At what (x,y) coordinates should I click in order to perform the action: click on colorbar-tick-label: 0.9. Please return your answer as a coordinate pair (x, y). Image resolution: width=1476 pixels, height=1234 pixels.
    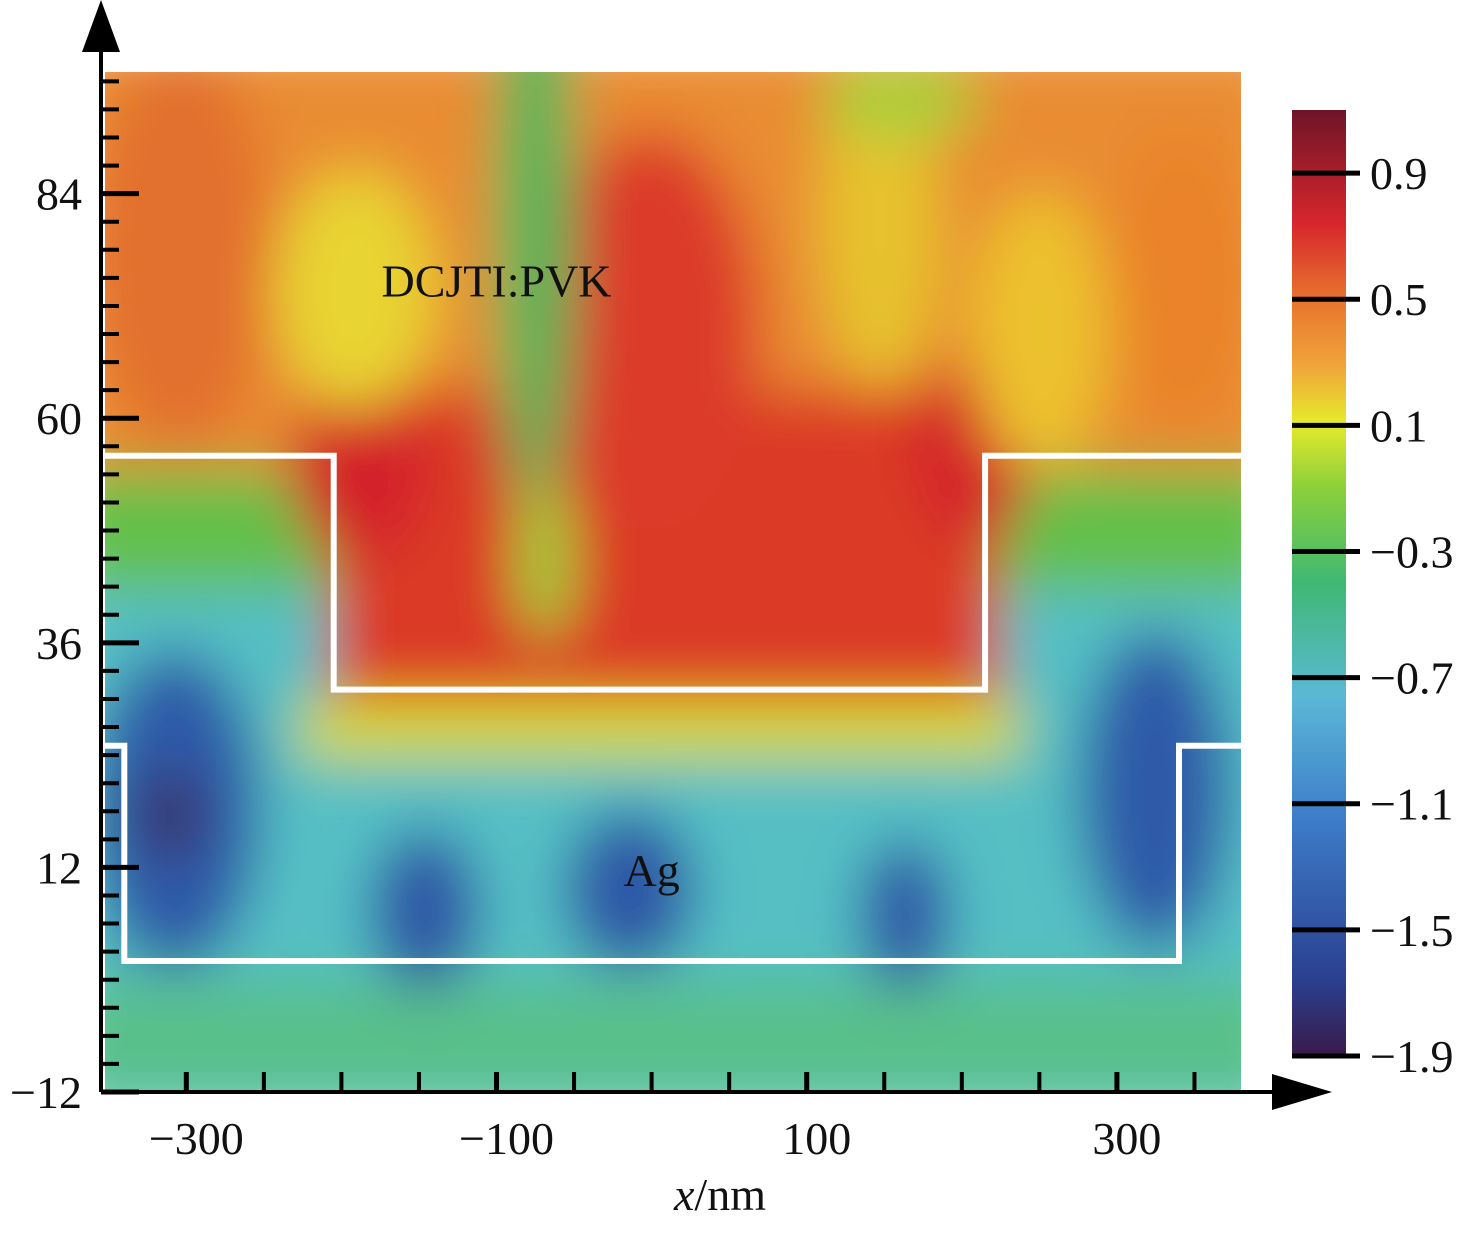
    Looking at the image, I should click on (1399, 173).